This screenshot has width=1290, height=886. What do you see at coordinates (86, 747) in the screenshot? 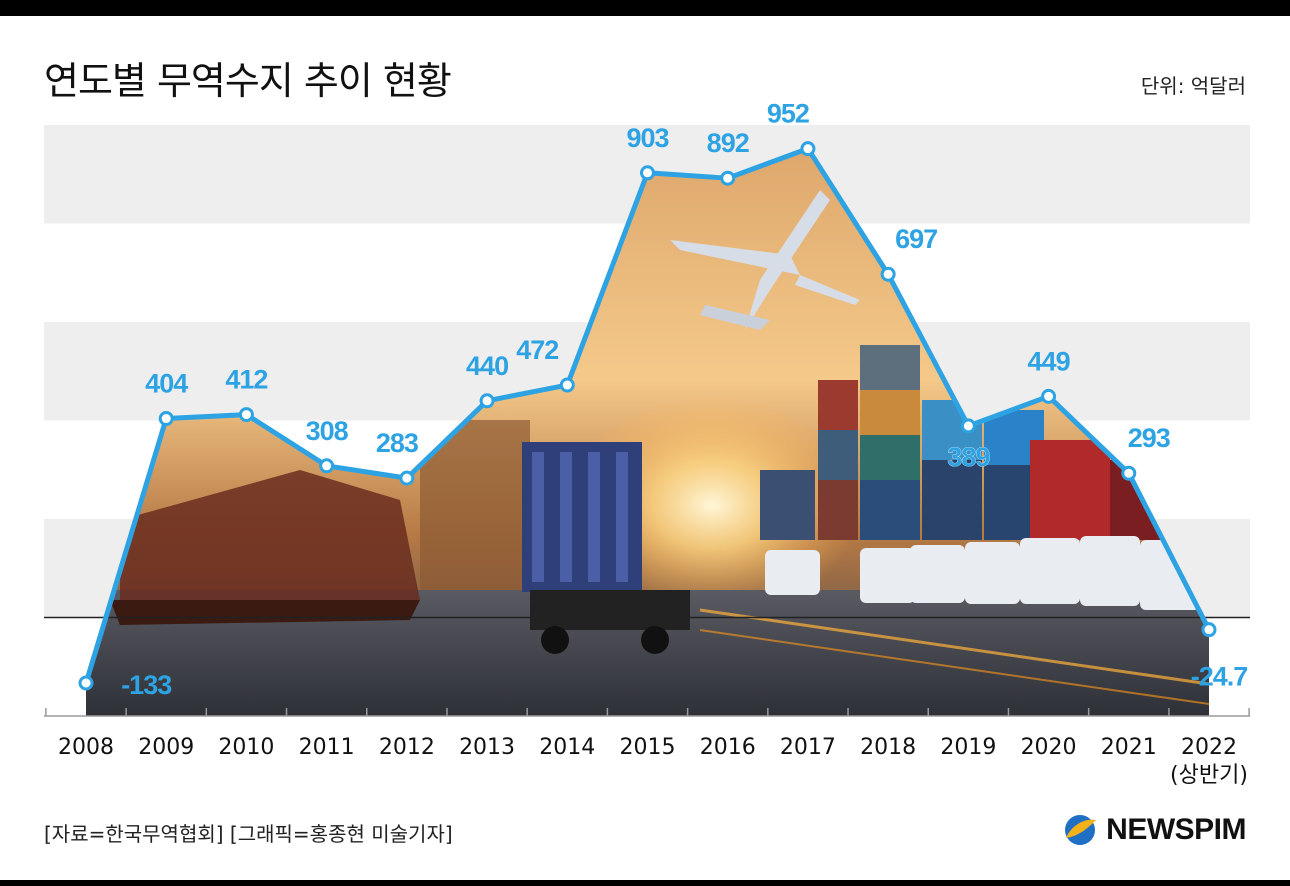
I see `x-label-2008: 2008` at bounding box center [86, 747].